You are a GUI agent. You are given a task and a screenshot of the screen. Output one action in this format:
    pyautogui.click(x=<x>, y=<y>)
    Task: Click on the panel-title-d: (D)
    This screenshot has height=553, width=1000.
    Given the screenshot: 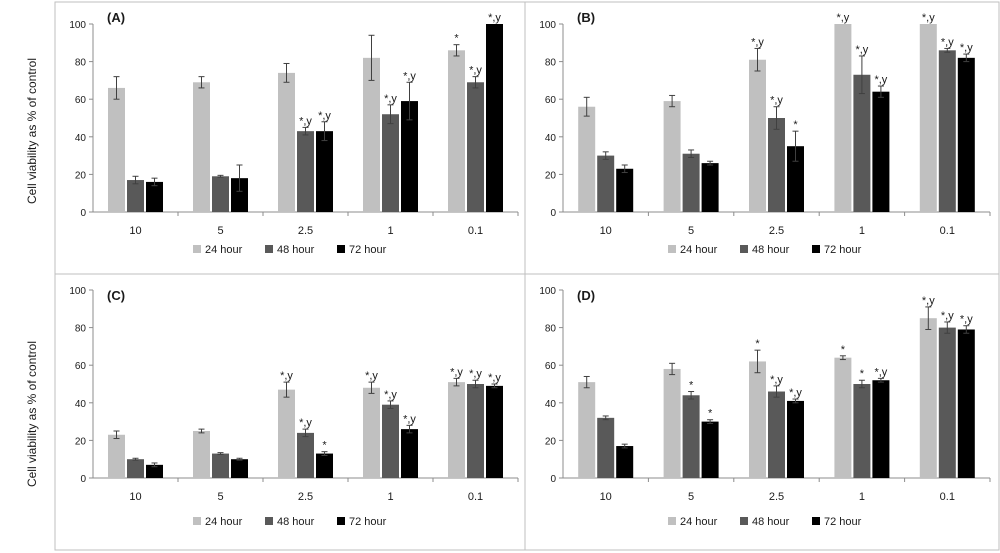 What is the action you would take?
    pyautogui.click(x=586, y=295)
    